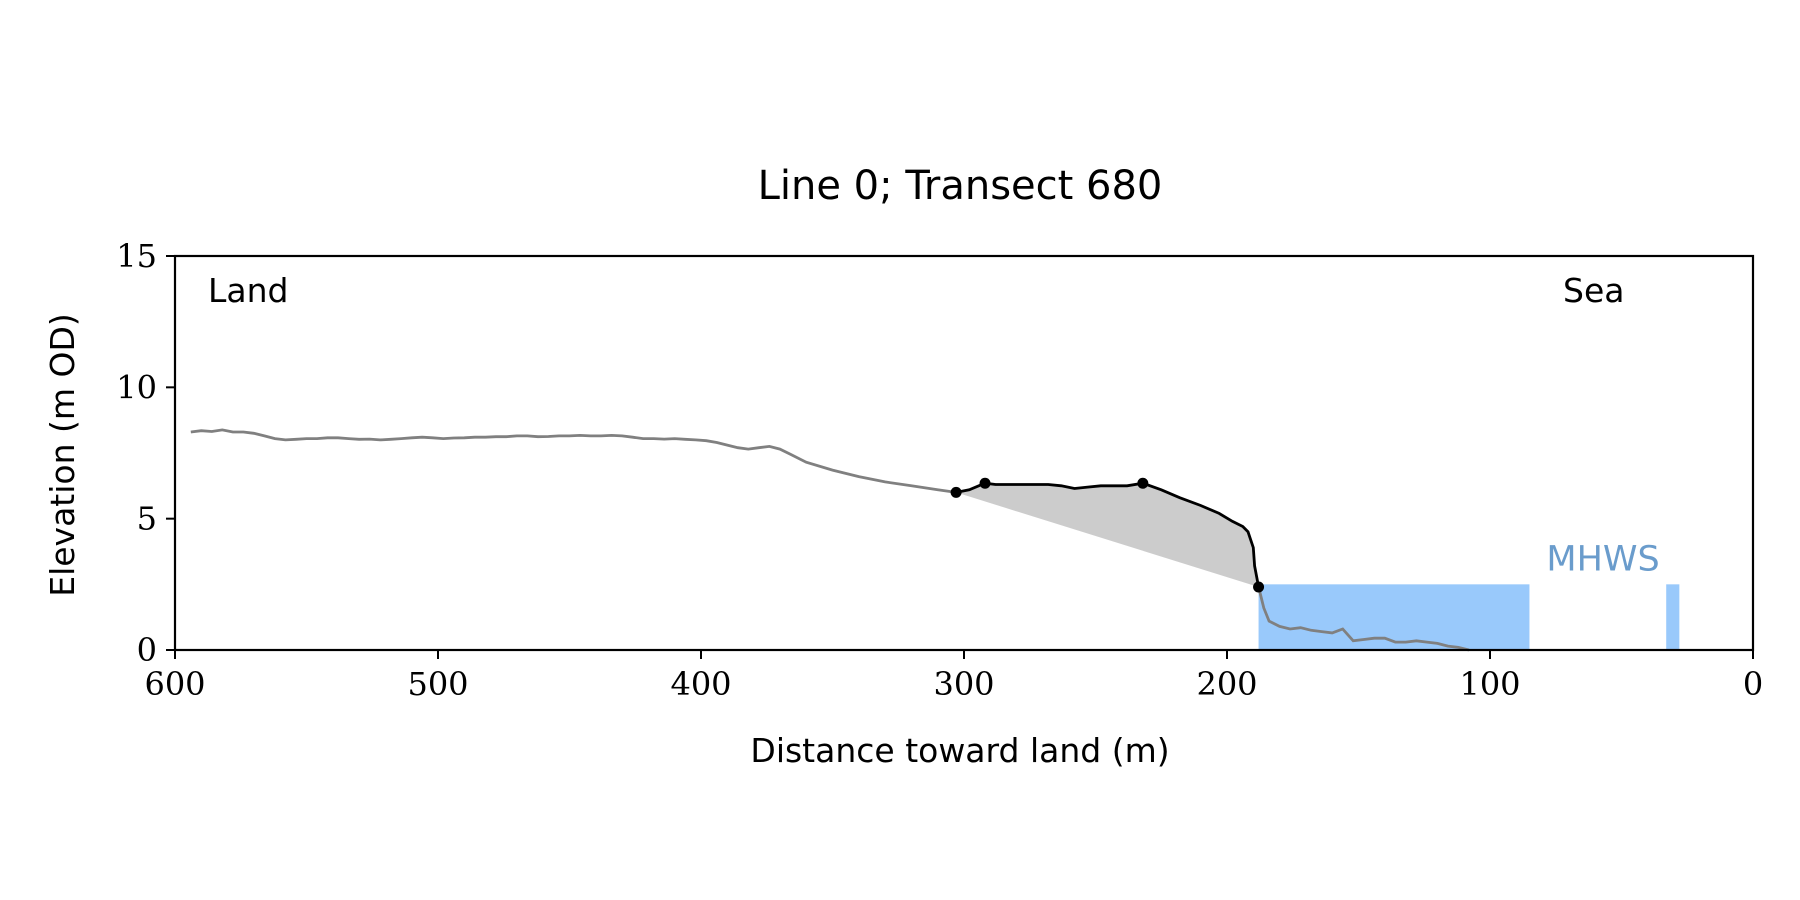  Describe the element at coordinates (963, 684) in the screenshot. I see `x-tick-label: 300` at that location.